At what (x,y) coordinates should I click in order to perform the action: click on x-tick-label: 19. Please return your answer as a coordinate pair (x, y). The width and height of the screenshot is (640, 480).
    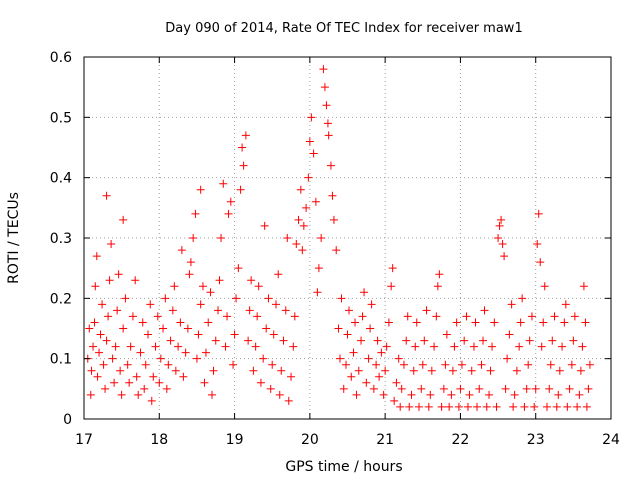
    Looking at the image, I should click on (235, 440).